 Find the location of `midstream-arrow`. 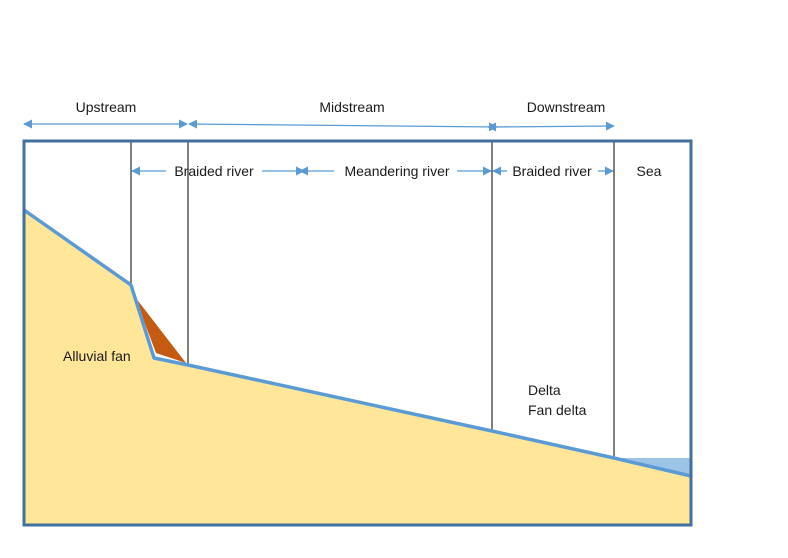

midstream-arrow is located at coordinates (343, 125).